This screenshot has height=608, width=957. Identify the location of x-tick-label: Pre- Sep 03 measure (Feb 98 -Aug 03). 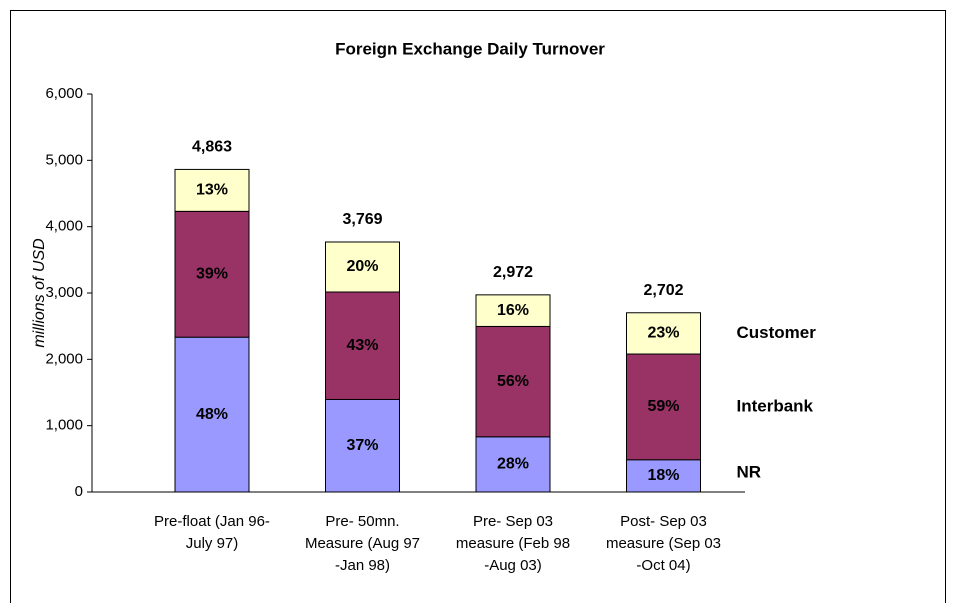
(513, 543).